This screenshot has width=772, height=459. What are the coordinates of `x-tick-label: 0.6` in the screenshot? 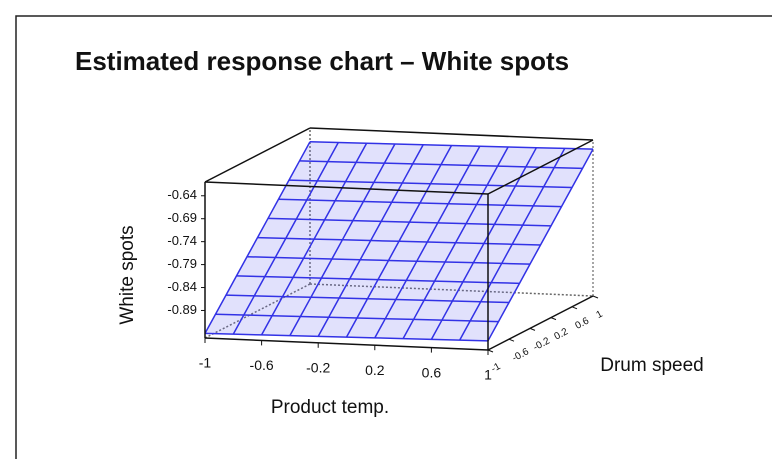 It's located at (432, 372).